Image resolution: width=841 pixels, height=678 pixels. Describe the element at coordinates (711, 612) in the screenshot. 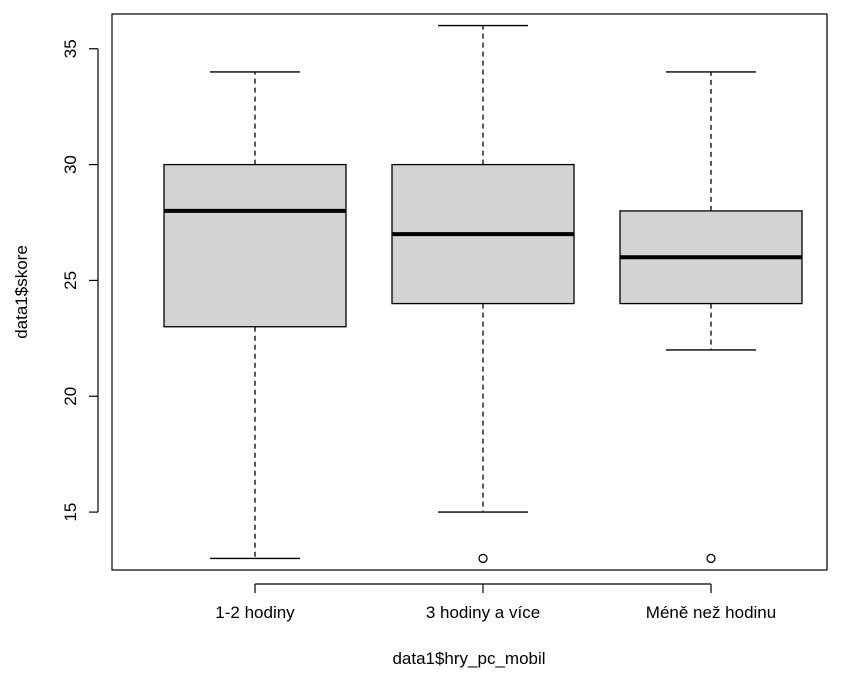

I see `x-tick-label: Méně než hodinu` at that location.